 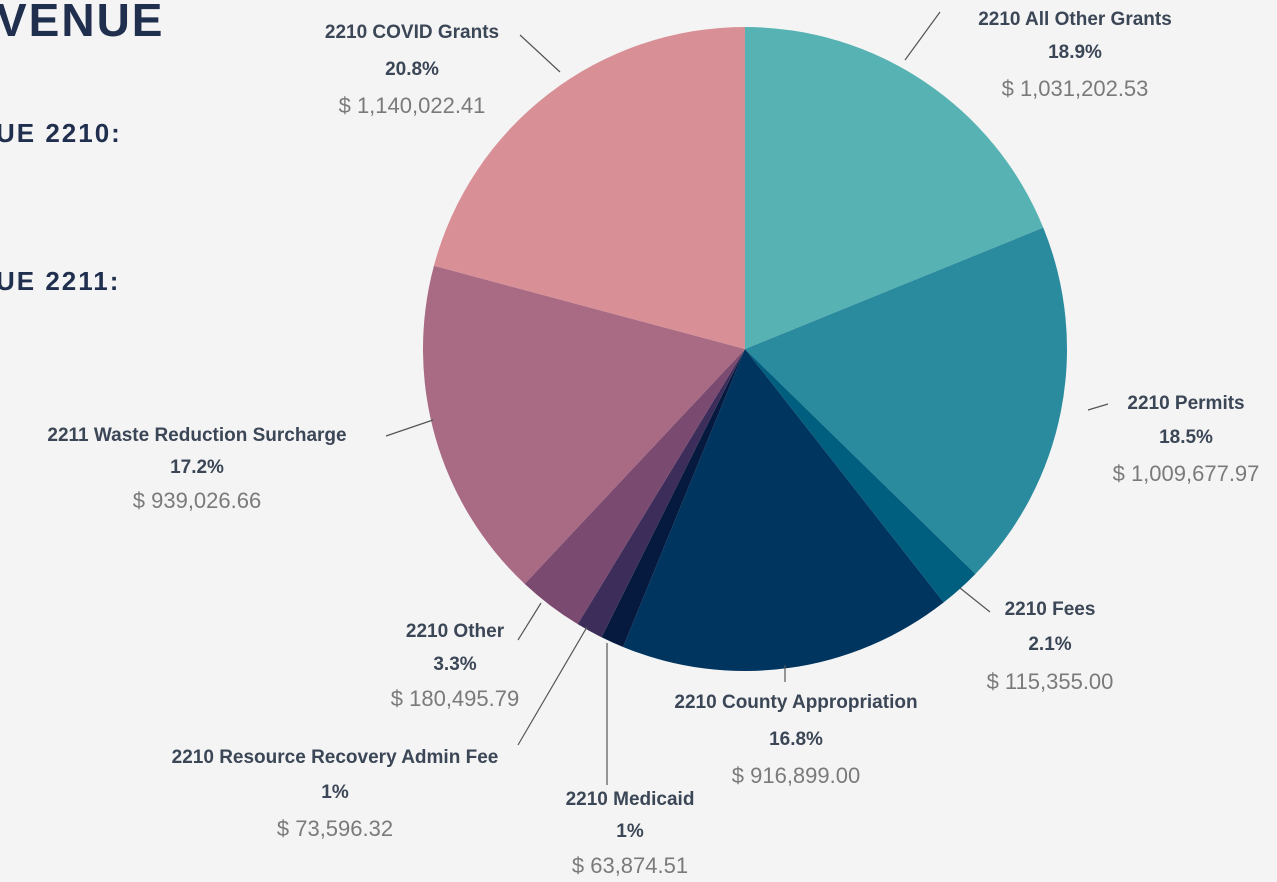 I want to click on slice-amount: $ 939,026.66, so click(x=197, y=500).